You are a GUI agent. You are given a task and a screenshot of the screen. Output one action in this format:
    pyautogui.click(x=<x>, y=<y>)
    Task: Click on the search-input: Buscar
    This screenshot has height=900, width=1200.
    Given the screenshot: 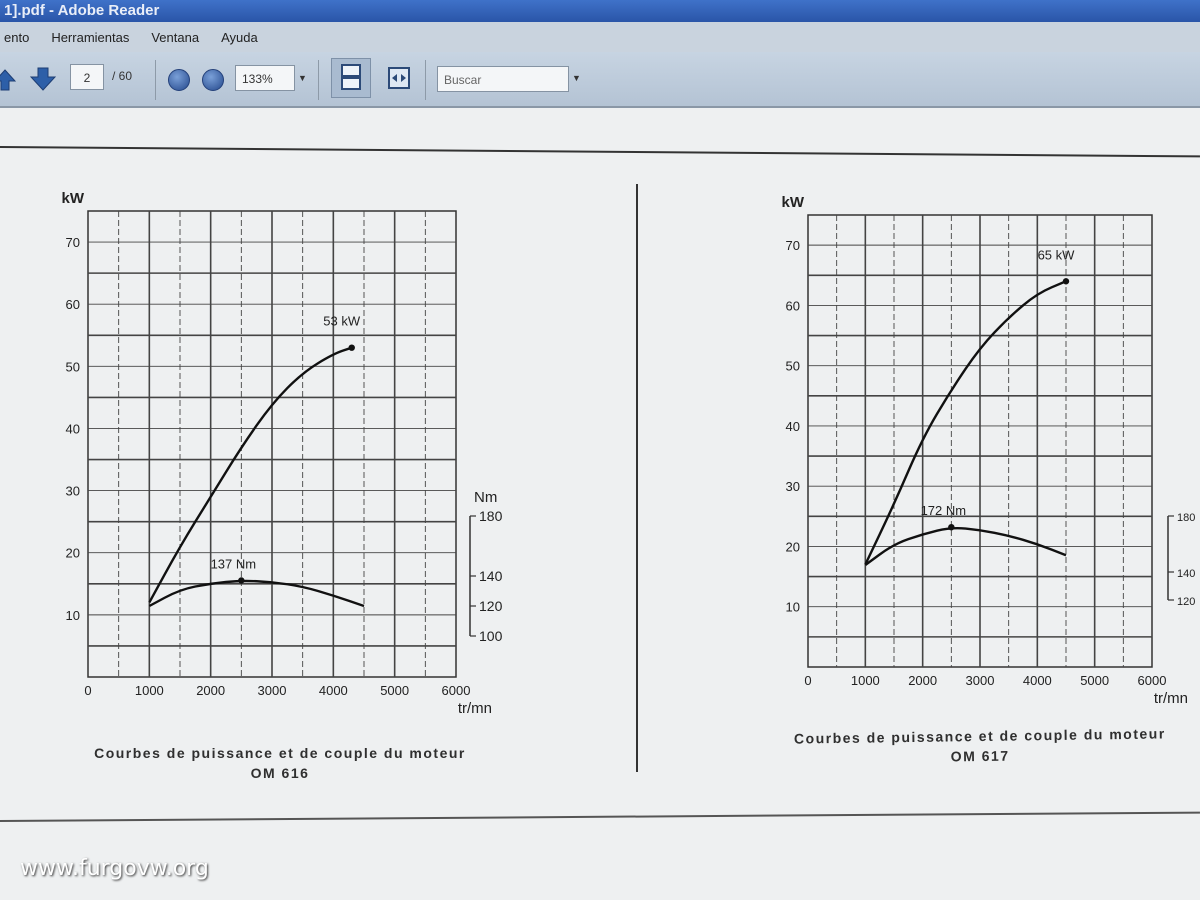 What is the action you would take?
    pyautogui.click(x=503, y=79)
    